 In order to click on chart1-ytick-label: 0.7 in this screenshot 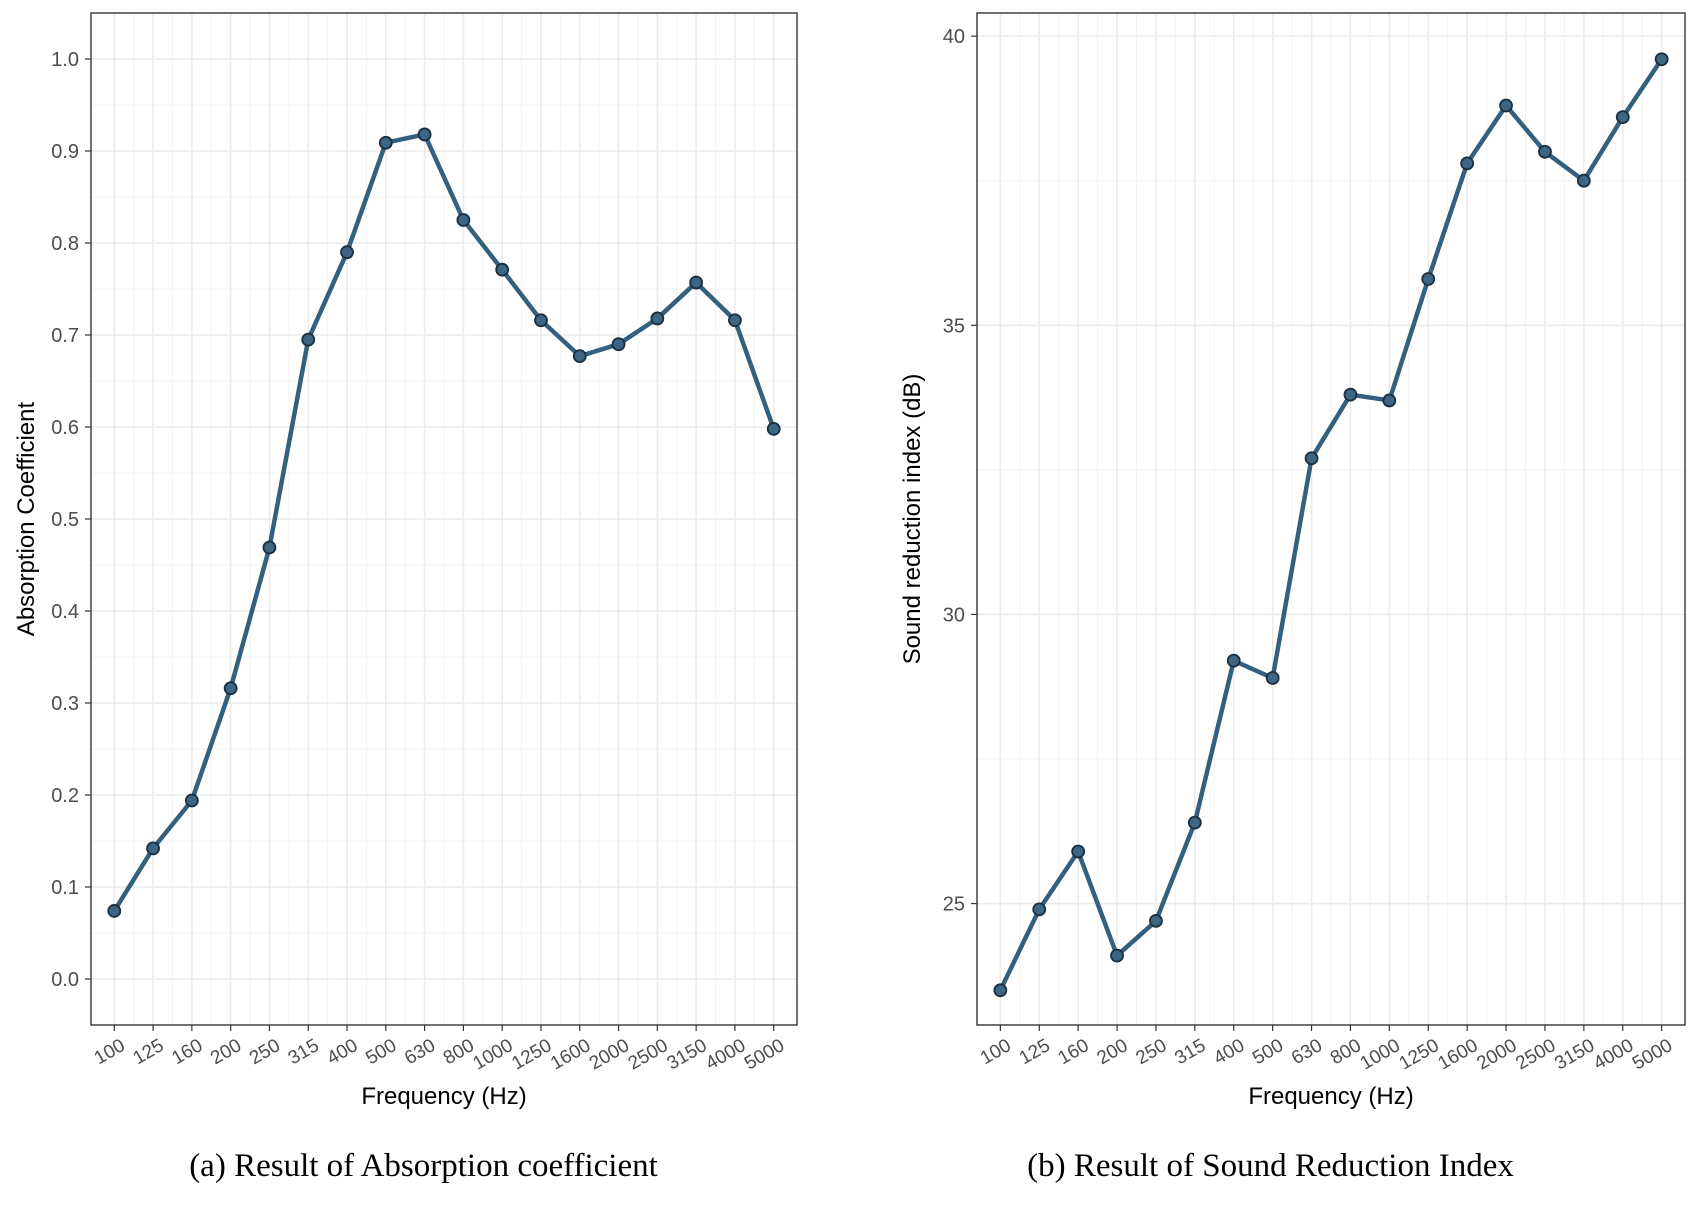, I will do `click(65, 336)`.